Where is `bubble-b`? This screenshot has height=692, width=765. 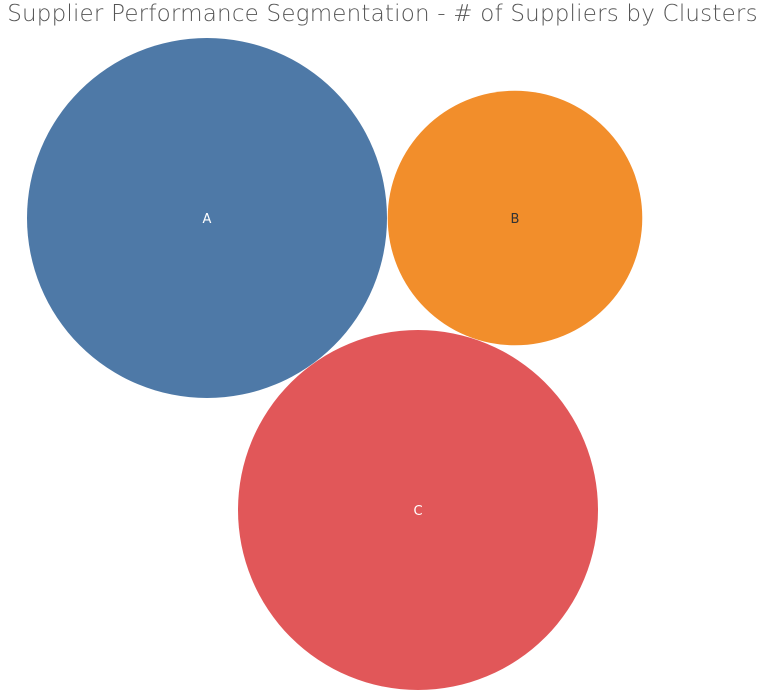
bubble-b is located at coordinates (515, 218).